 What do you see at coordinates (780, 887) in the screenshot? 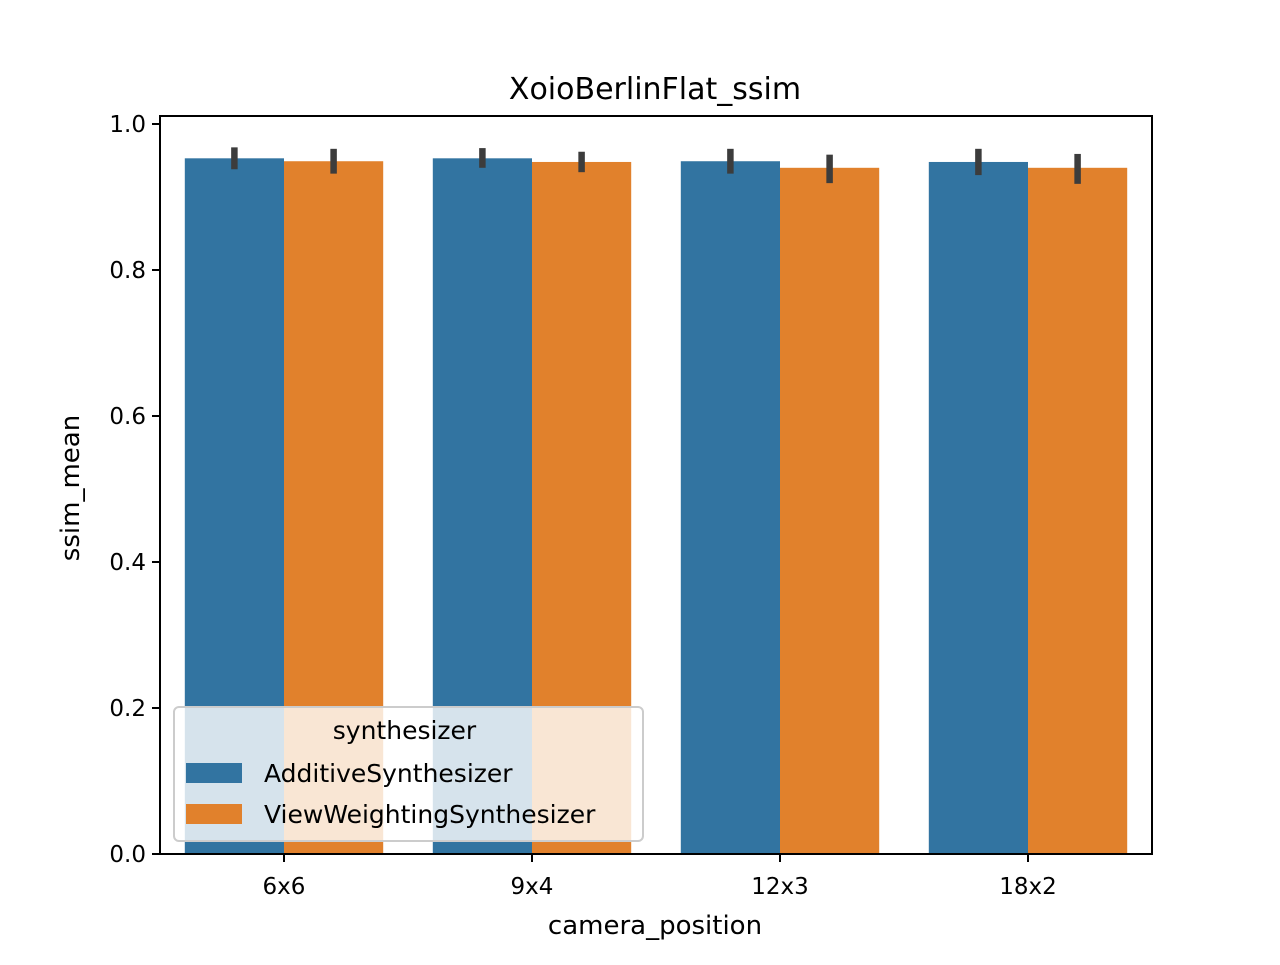
I see `x-tick-label: 12x3` at bounding box center [780, 887].